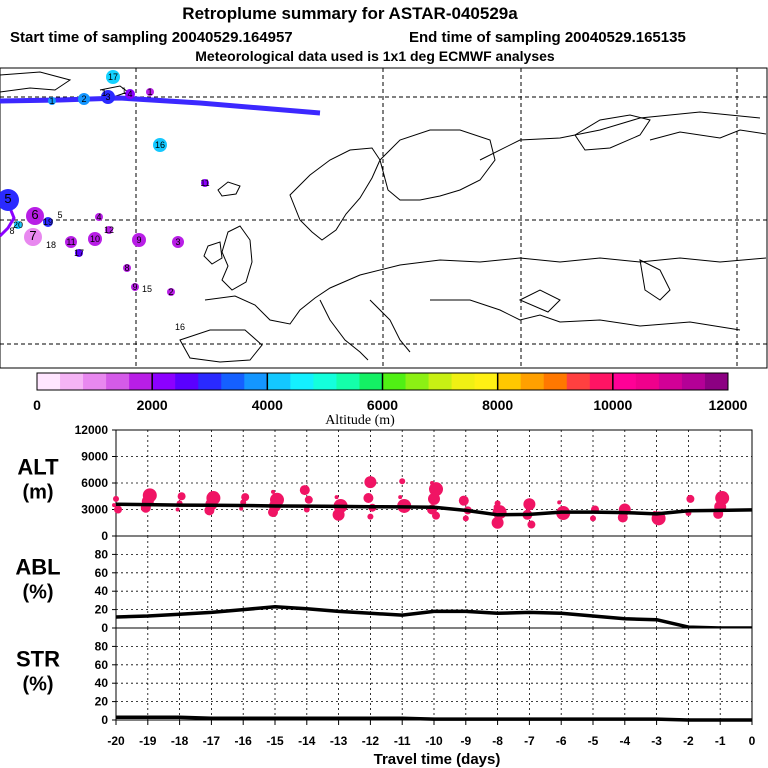  I want to click on panel-title: ALT, so click(38, 467).